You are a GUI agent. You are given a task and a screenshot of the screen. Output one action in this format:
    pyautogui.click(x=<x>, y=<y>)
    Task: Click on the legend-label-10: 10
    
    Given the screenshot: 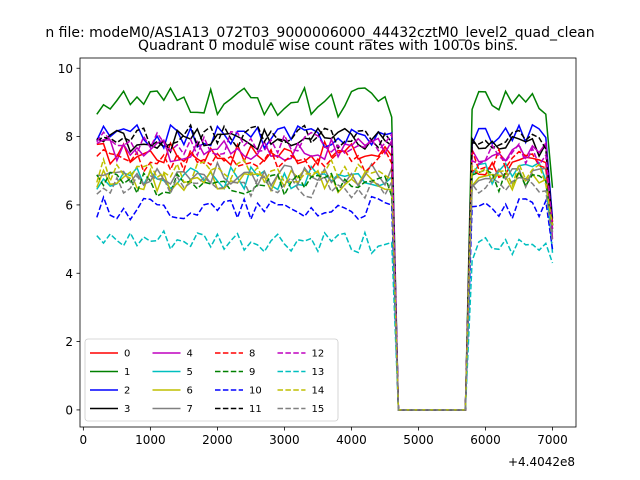 What is the action you would take?
    pyautogui.click(x=255, y=391)
    